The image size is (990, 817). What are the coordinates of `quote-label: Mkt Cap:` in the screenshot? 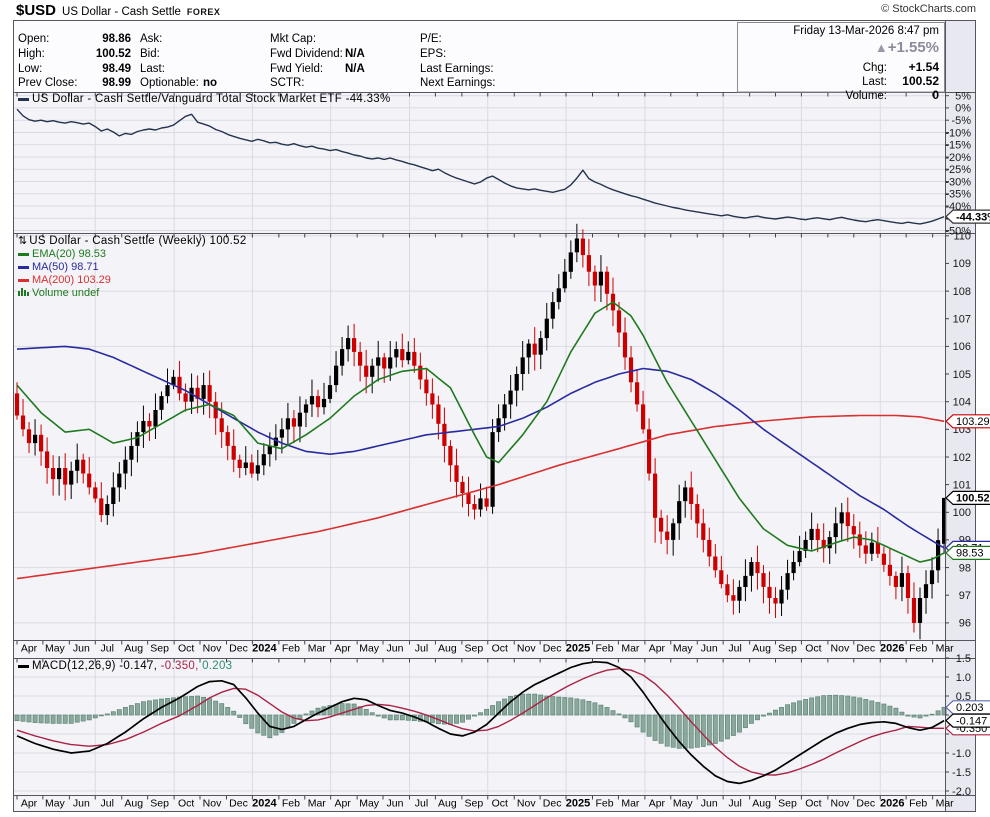 It's located at (293, 39).